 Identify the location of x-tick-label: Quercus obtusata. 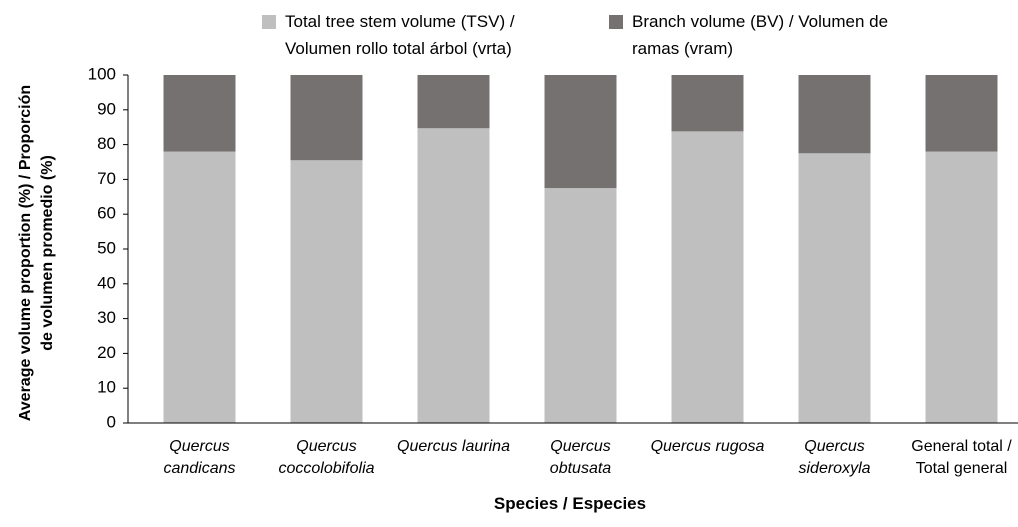
(580, 457).